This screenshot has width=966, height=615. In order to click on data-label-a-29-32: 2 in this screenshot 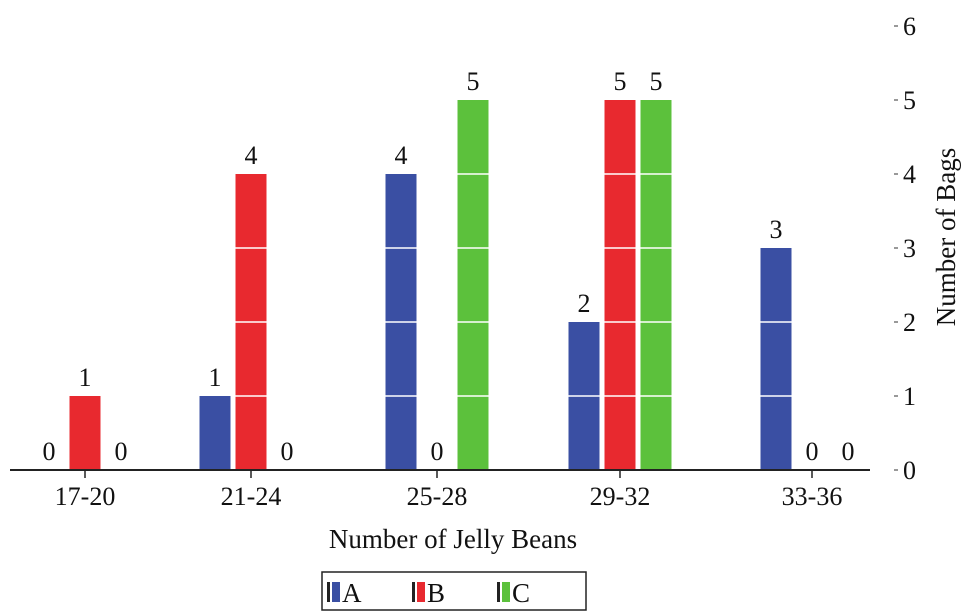, I will do `click(584, 303)`.